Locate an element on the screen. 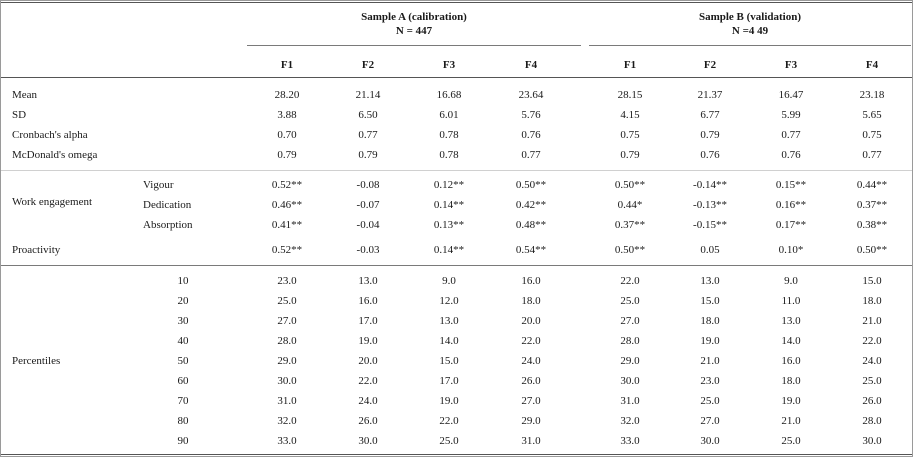  sub-row-label: Absorption is located at coordinates (168, 225).